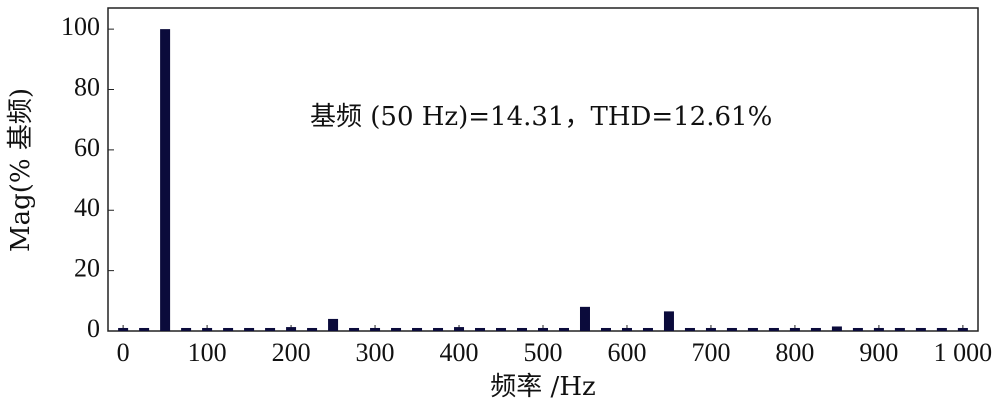  I want to click on y-tick-label: 100, so click(80, 26).